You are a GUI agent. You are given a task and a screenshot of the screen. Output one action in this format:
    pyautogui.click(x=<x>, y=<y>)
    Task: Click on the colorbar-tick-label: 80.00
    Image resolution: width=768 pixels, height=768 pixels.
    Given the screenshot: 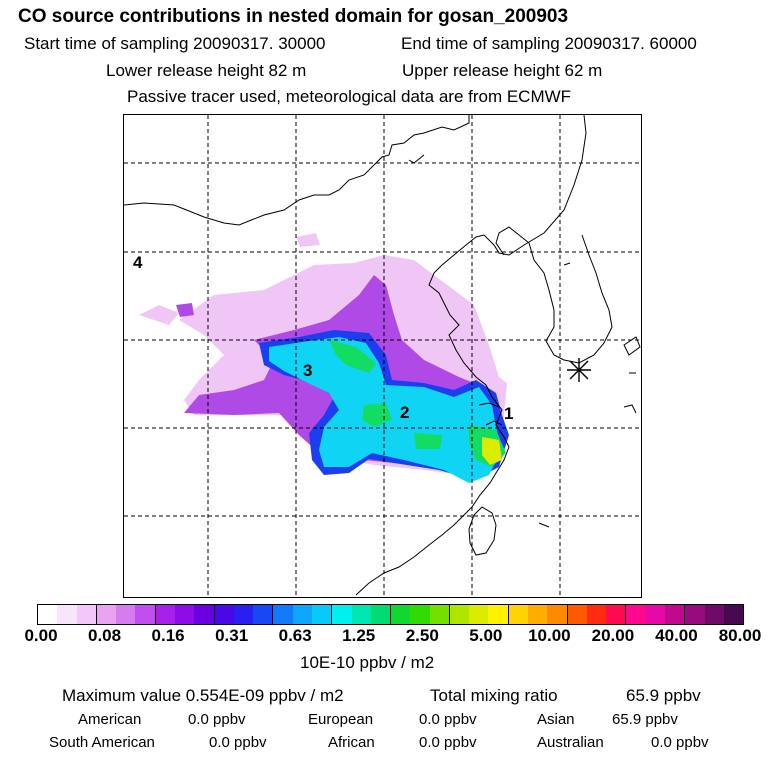 What is the action you would take?
    pyautogui.click(x=740, y=635)
    